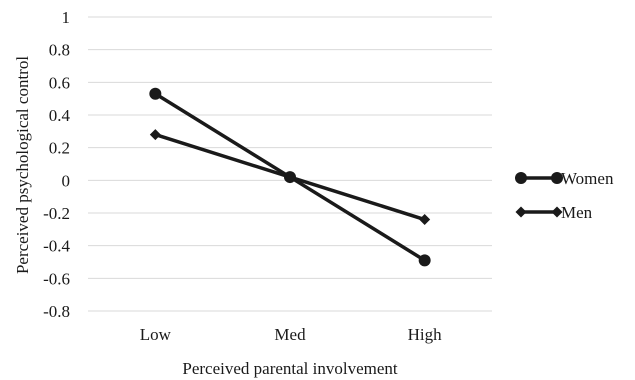 The height and width of the screenshot is (380, 635). I want to click on y-tick-label: 0.4, so click(60, 115).